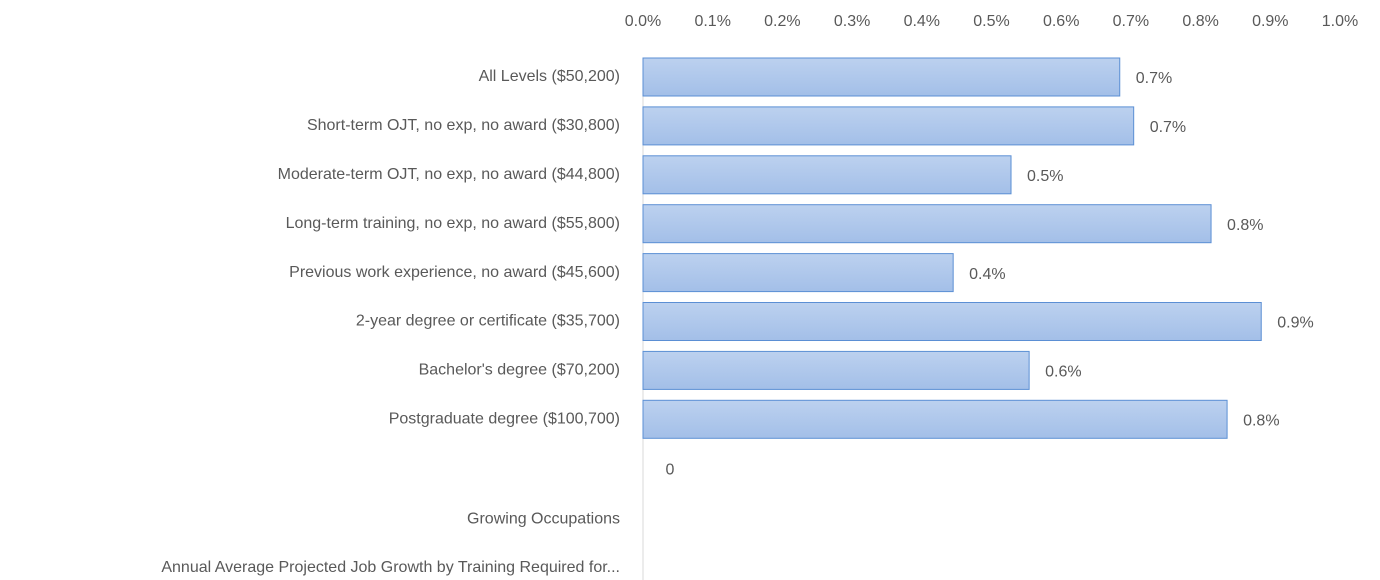  What do you see at coordinates (852, 21) in the screenshot?
I see `x-tick-label: 0.3%` at bounding box center [852, 21].